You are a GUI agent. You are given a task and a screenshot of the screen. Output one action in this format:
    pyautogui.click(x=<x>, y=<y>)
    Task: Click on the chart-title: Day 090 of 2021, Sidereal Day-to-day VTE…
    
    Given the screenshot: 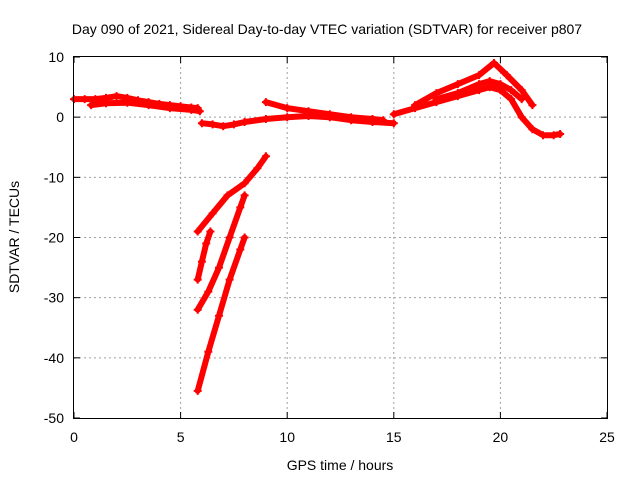 What is the action you would take?
    pyautogui.click(x=327, y=29)
    